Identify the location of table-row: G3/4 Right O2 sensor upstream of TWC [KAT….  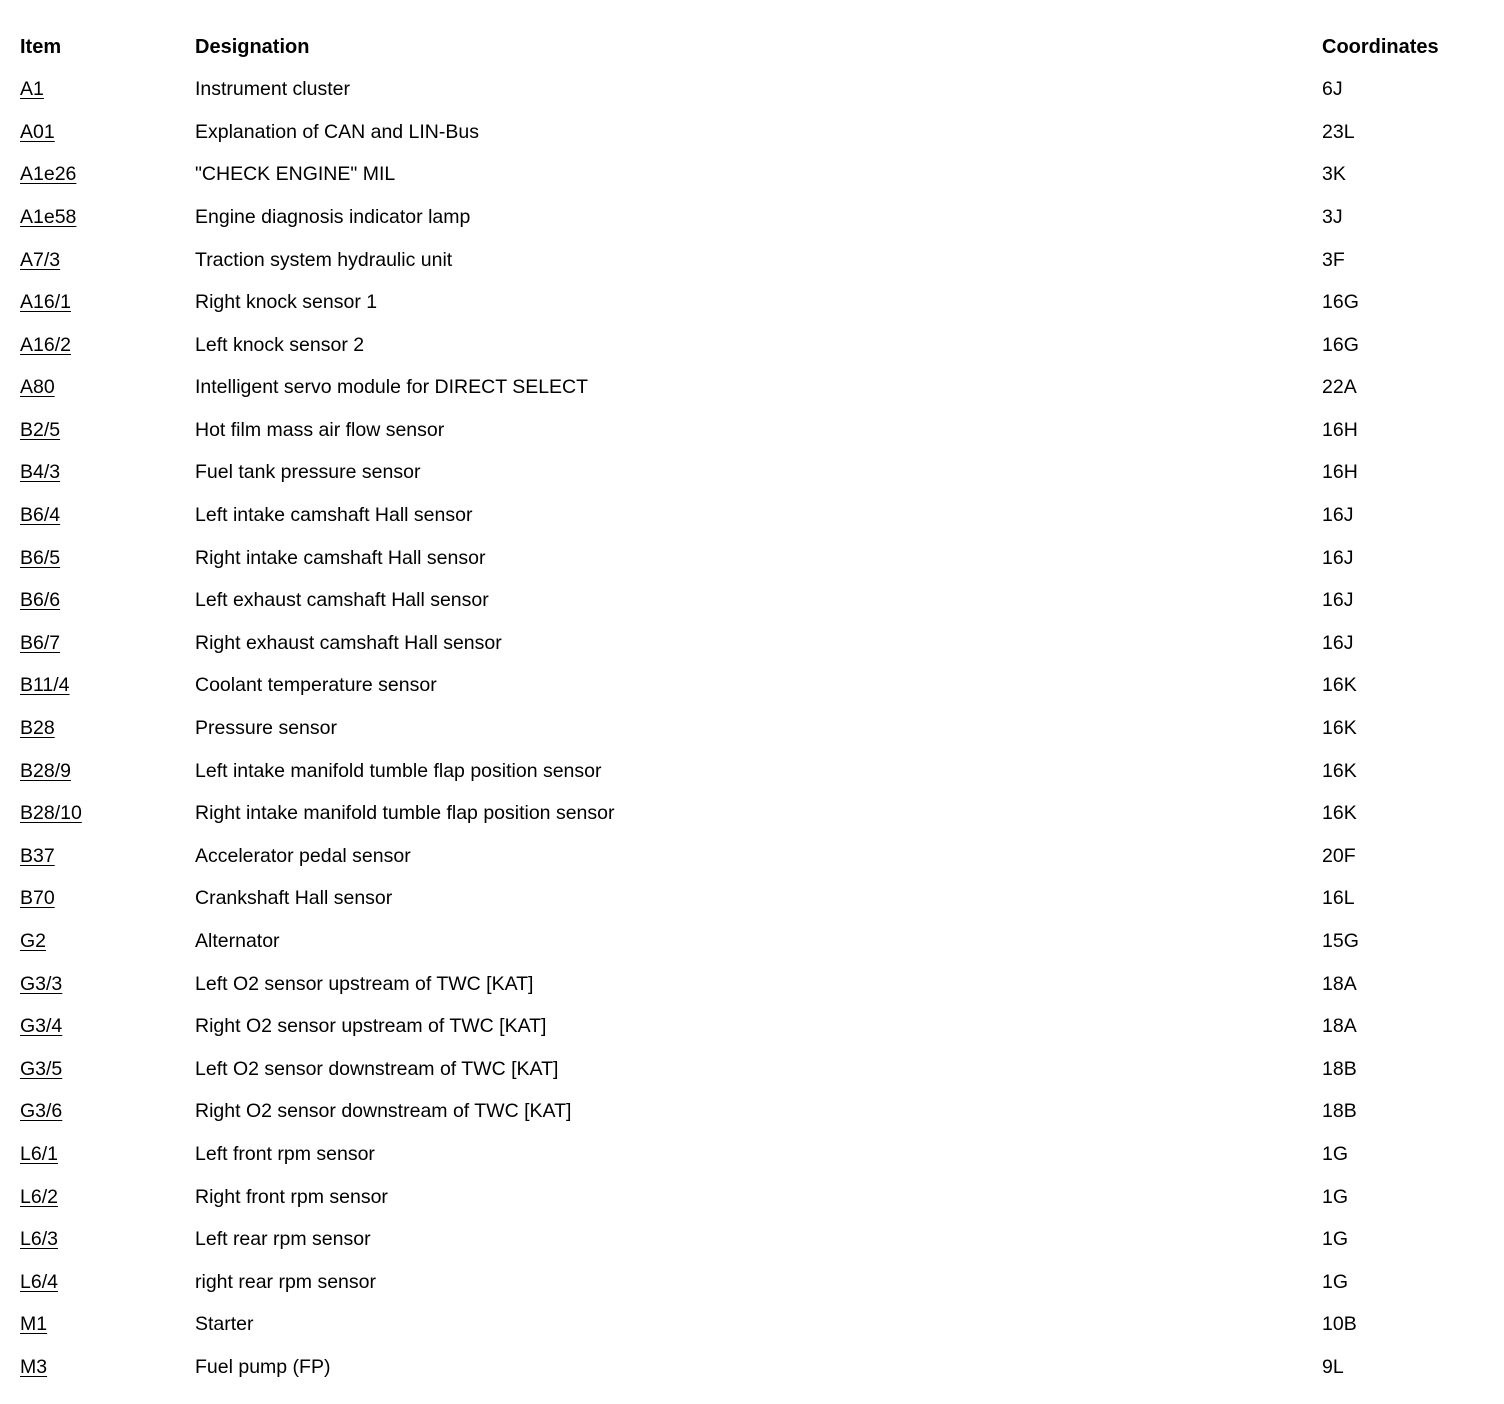
(752, 1027).